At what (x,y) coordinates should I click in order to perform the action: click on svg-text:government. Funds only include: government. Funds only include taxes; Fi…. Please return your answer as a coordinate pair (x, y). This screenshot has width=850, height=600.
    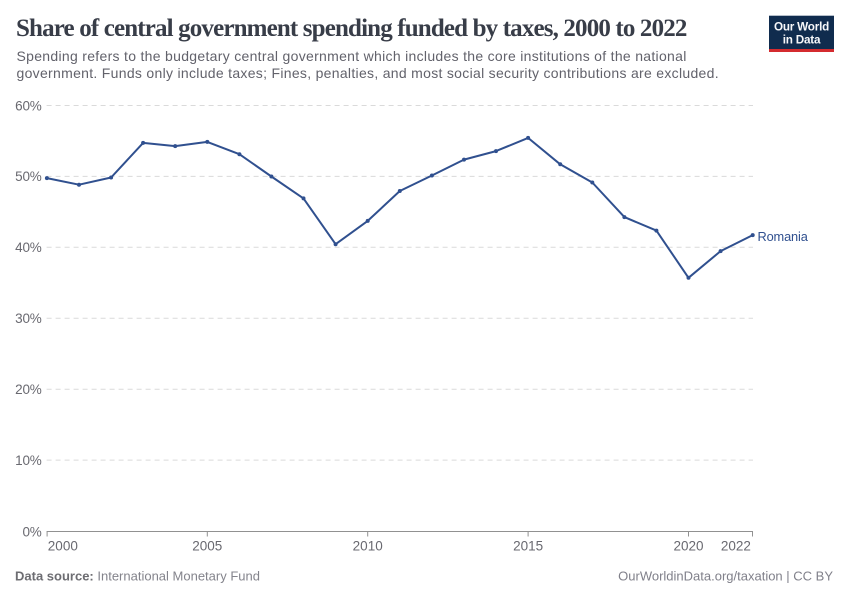
    Looking at the image, I should click on (368, 73).